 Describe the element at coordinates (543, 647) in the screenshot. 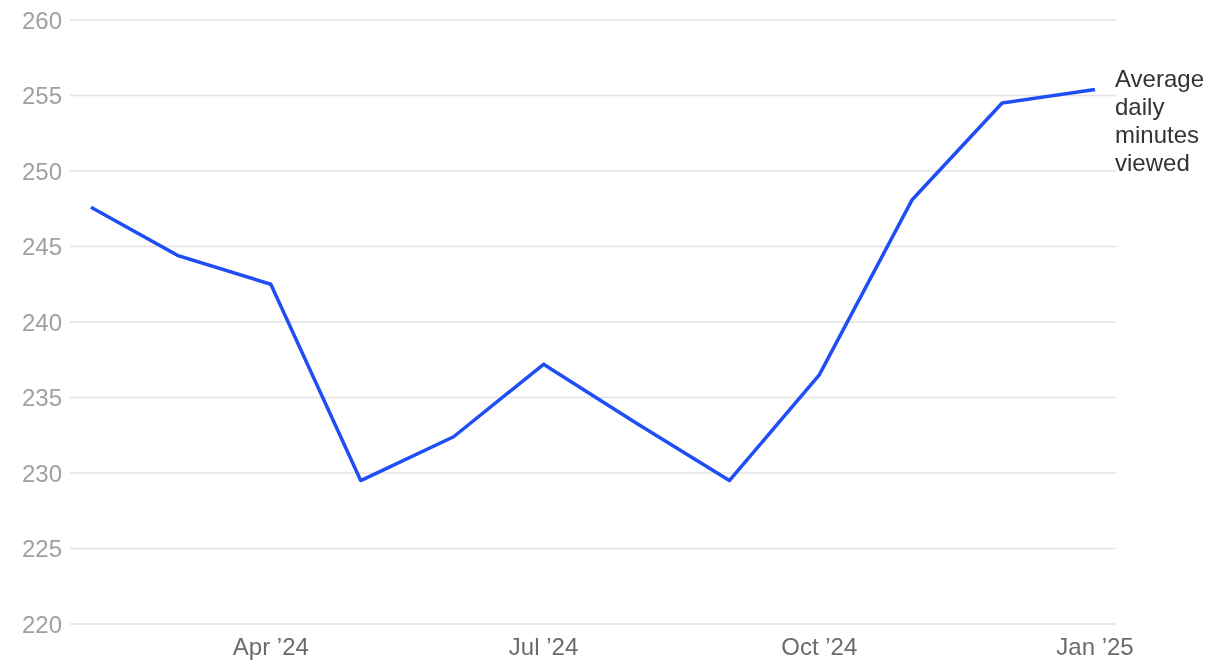

I see `x-tick-label: Jul ’24` at that location.